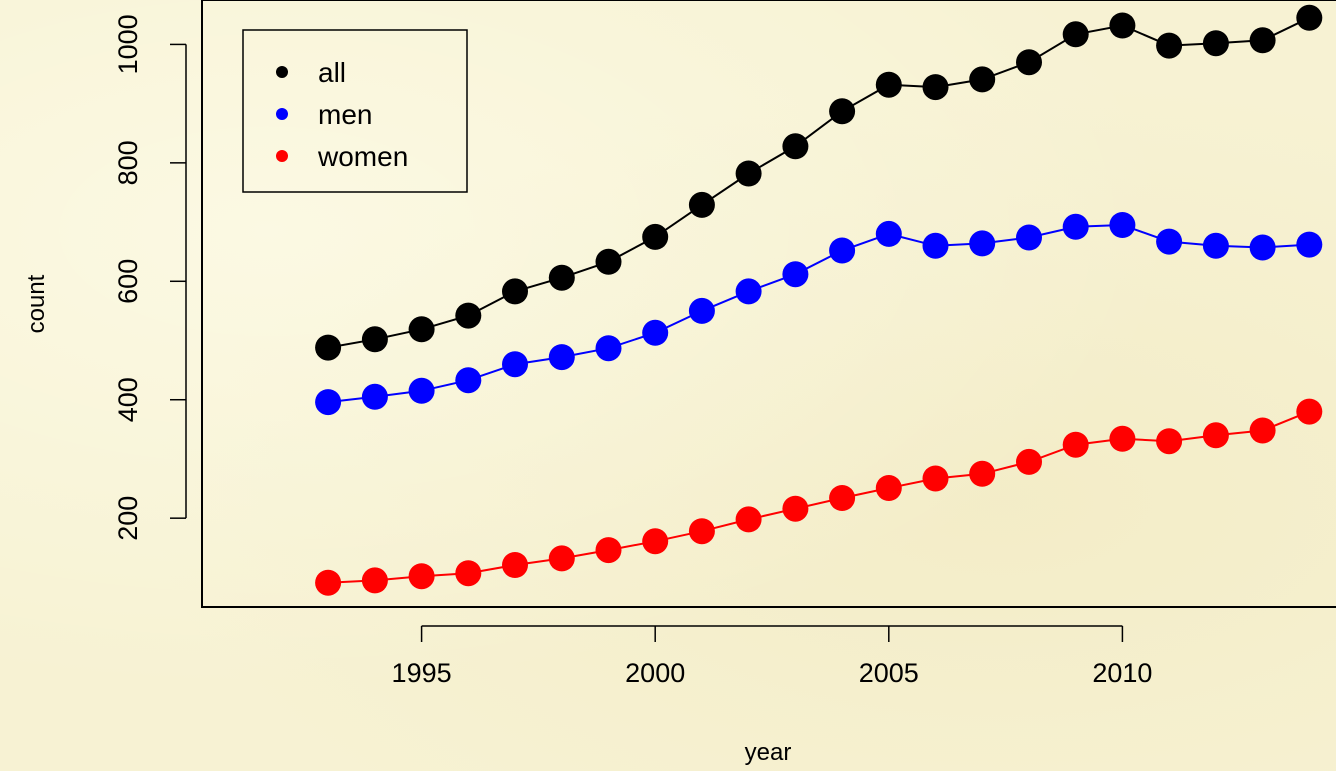  Describe the element at coordinates (655, 332) in the screenshot. I see `data-point-men-2000` at that location.